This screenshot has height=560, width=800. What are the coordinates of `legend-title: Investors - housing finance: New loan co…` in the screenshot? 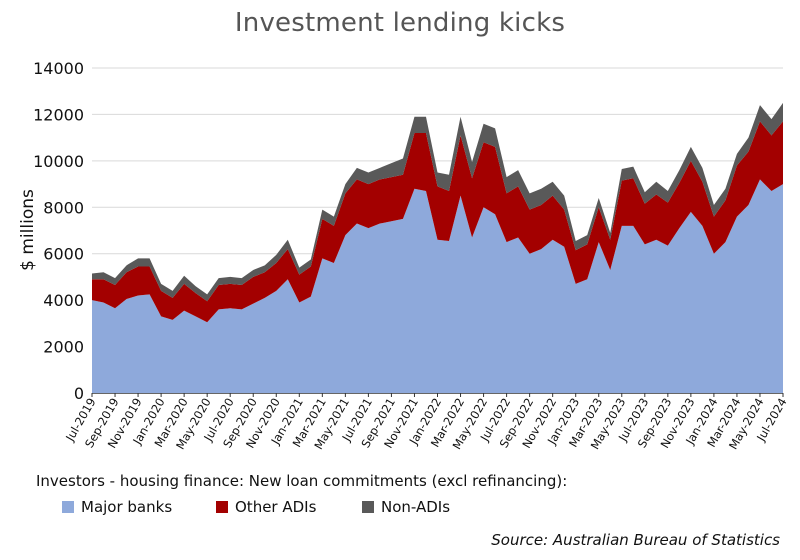 It's located at (302, 481).